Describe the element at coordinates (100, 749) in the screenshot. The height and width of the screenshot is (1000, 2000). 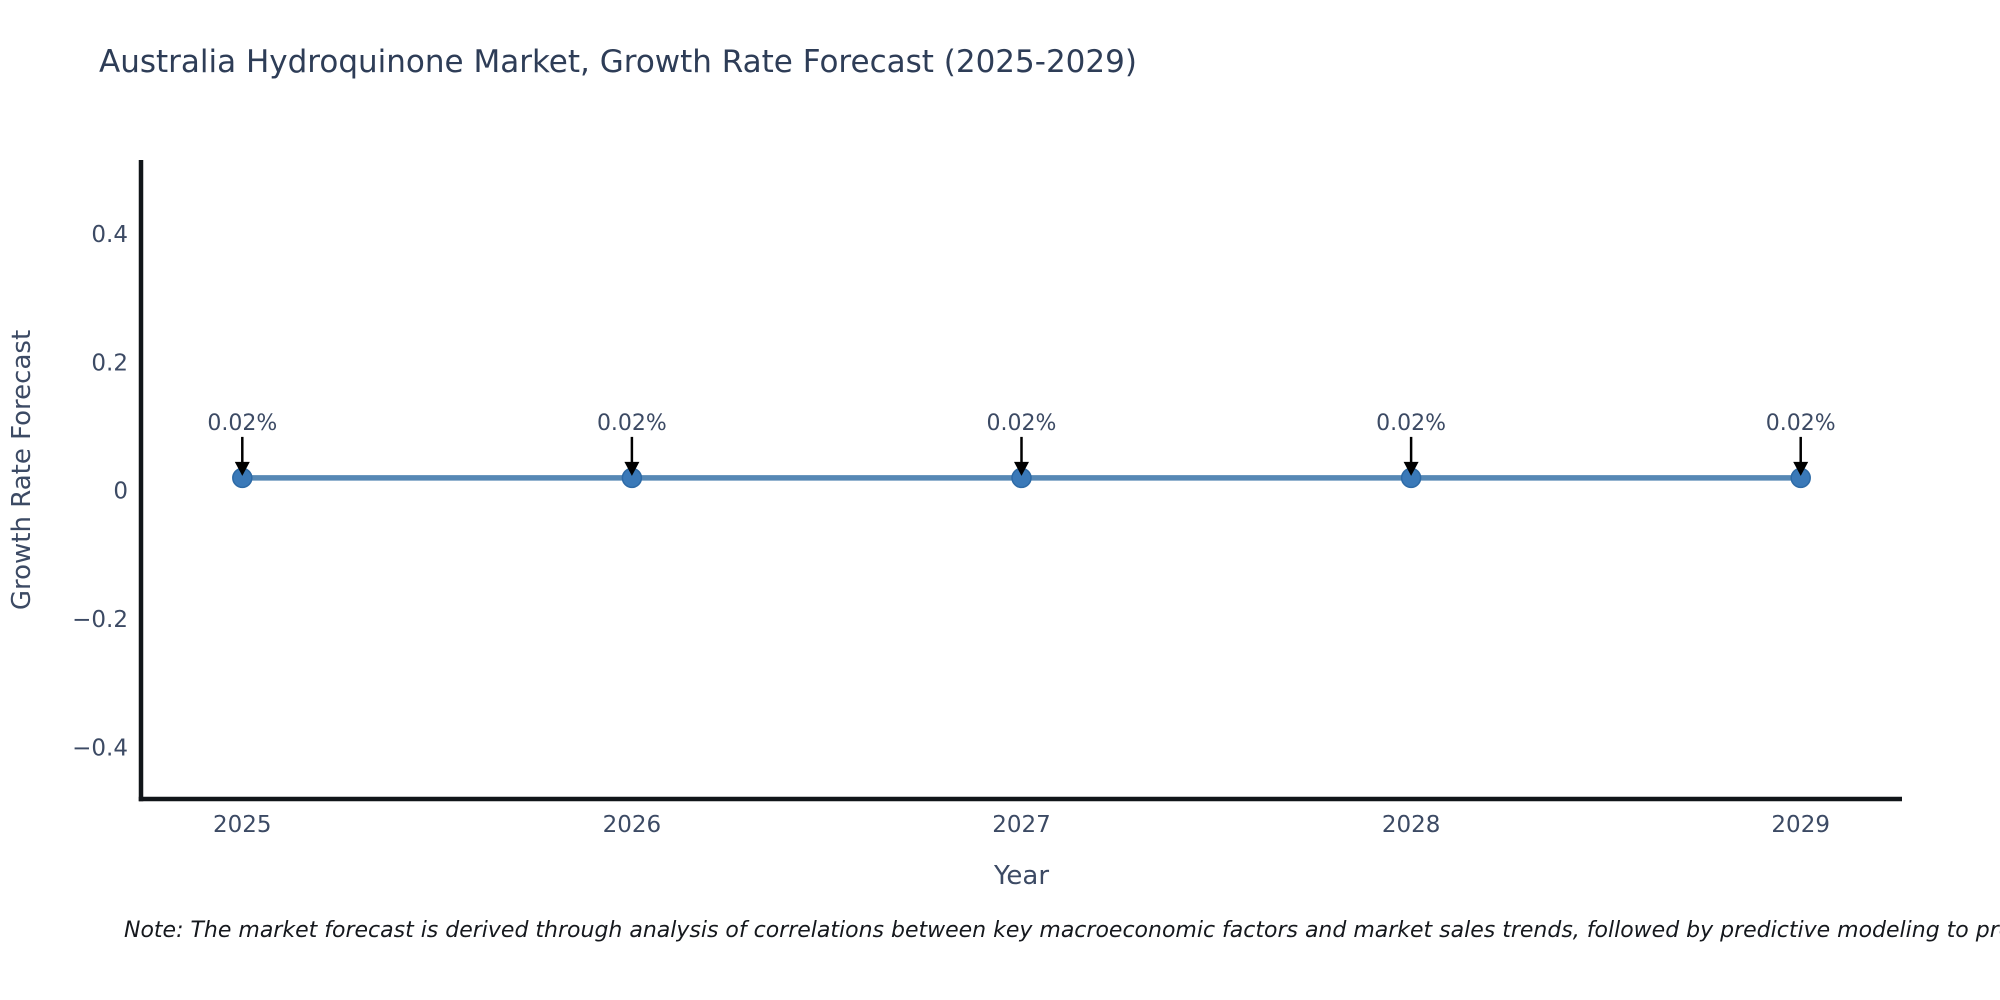
I see `y-tick-label: −0.4` at that location.